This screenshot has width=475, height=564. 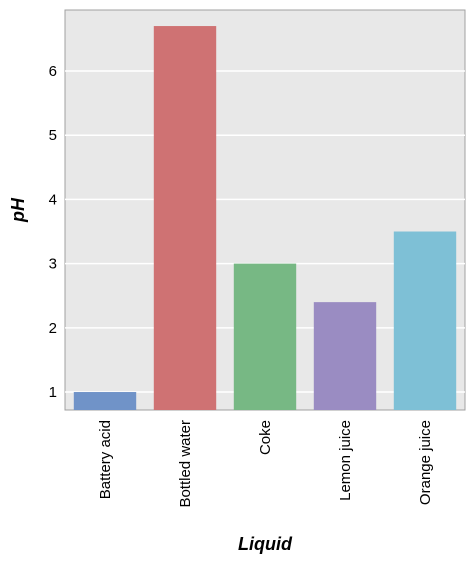 What do you see at coordinates (53, 135) in the screenshot?
I see `y-tick-label: 5` at bounding box center [53, 135].